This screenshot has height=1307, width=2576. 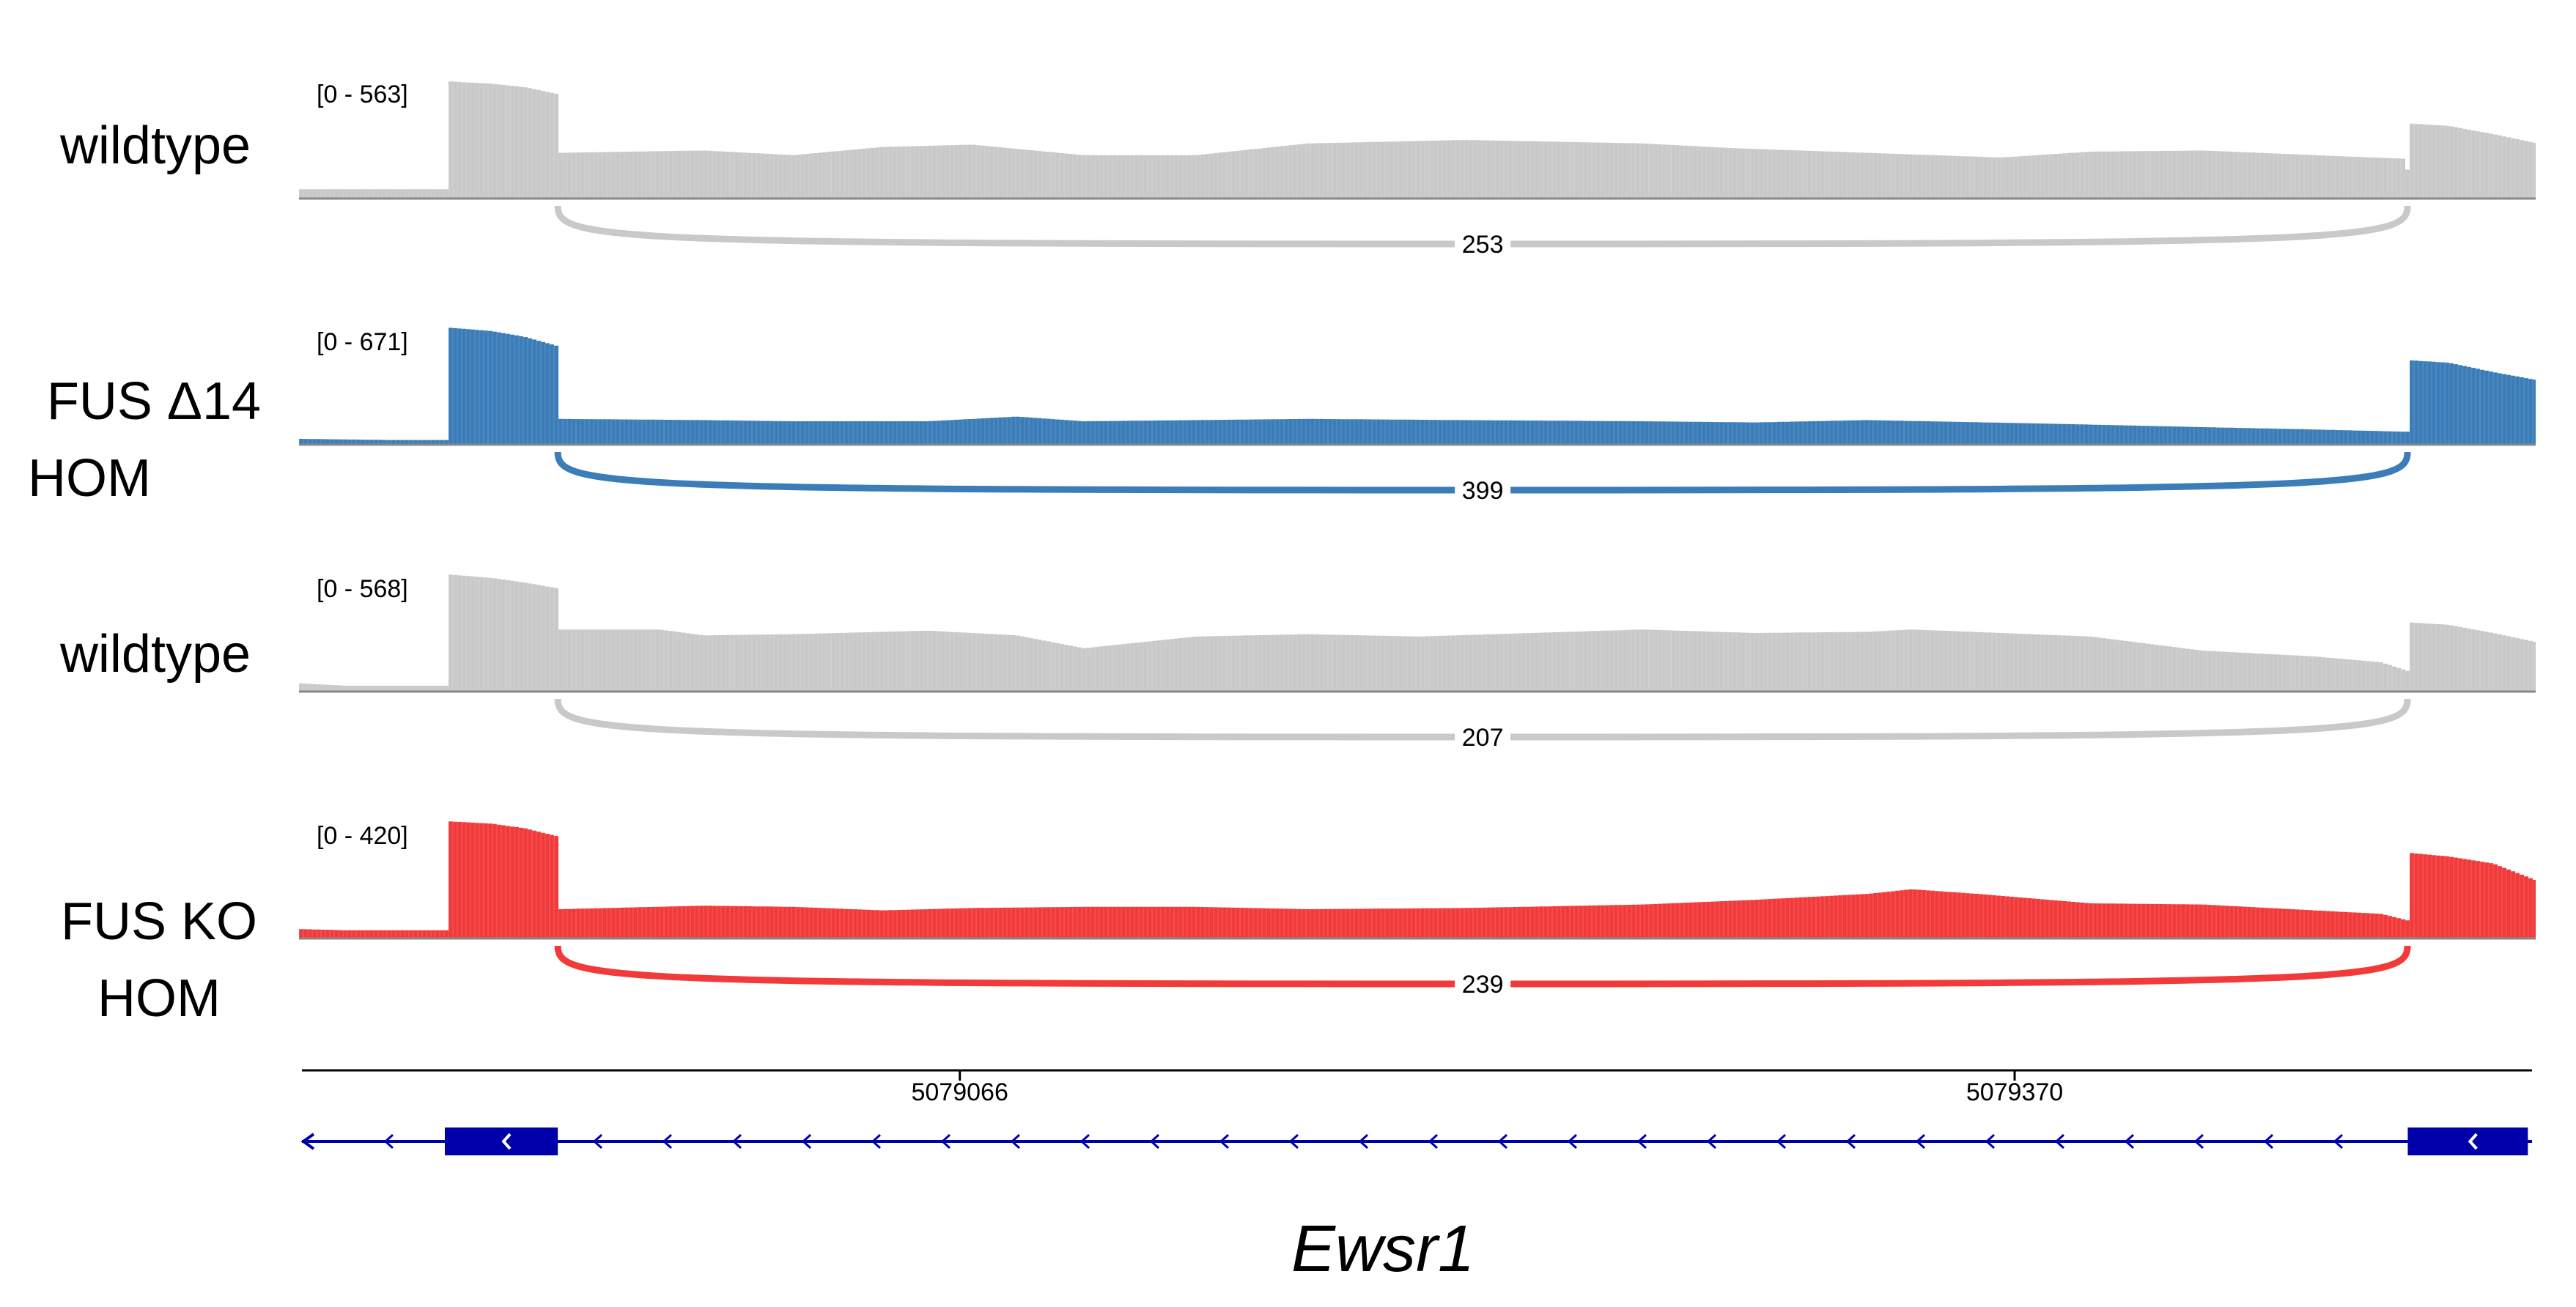 I want to click on genomic-ruler: 5079066 5079370, so click(x=1417, y=1087).